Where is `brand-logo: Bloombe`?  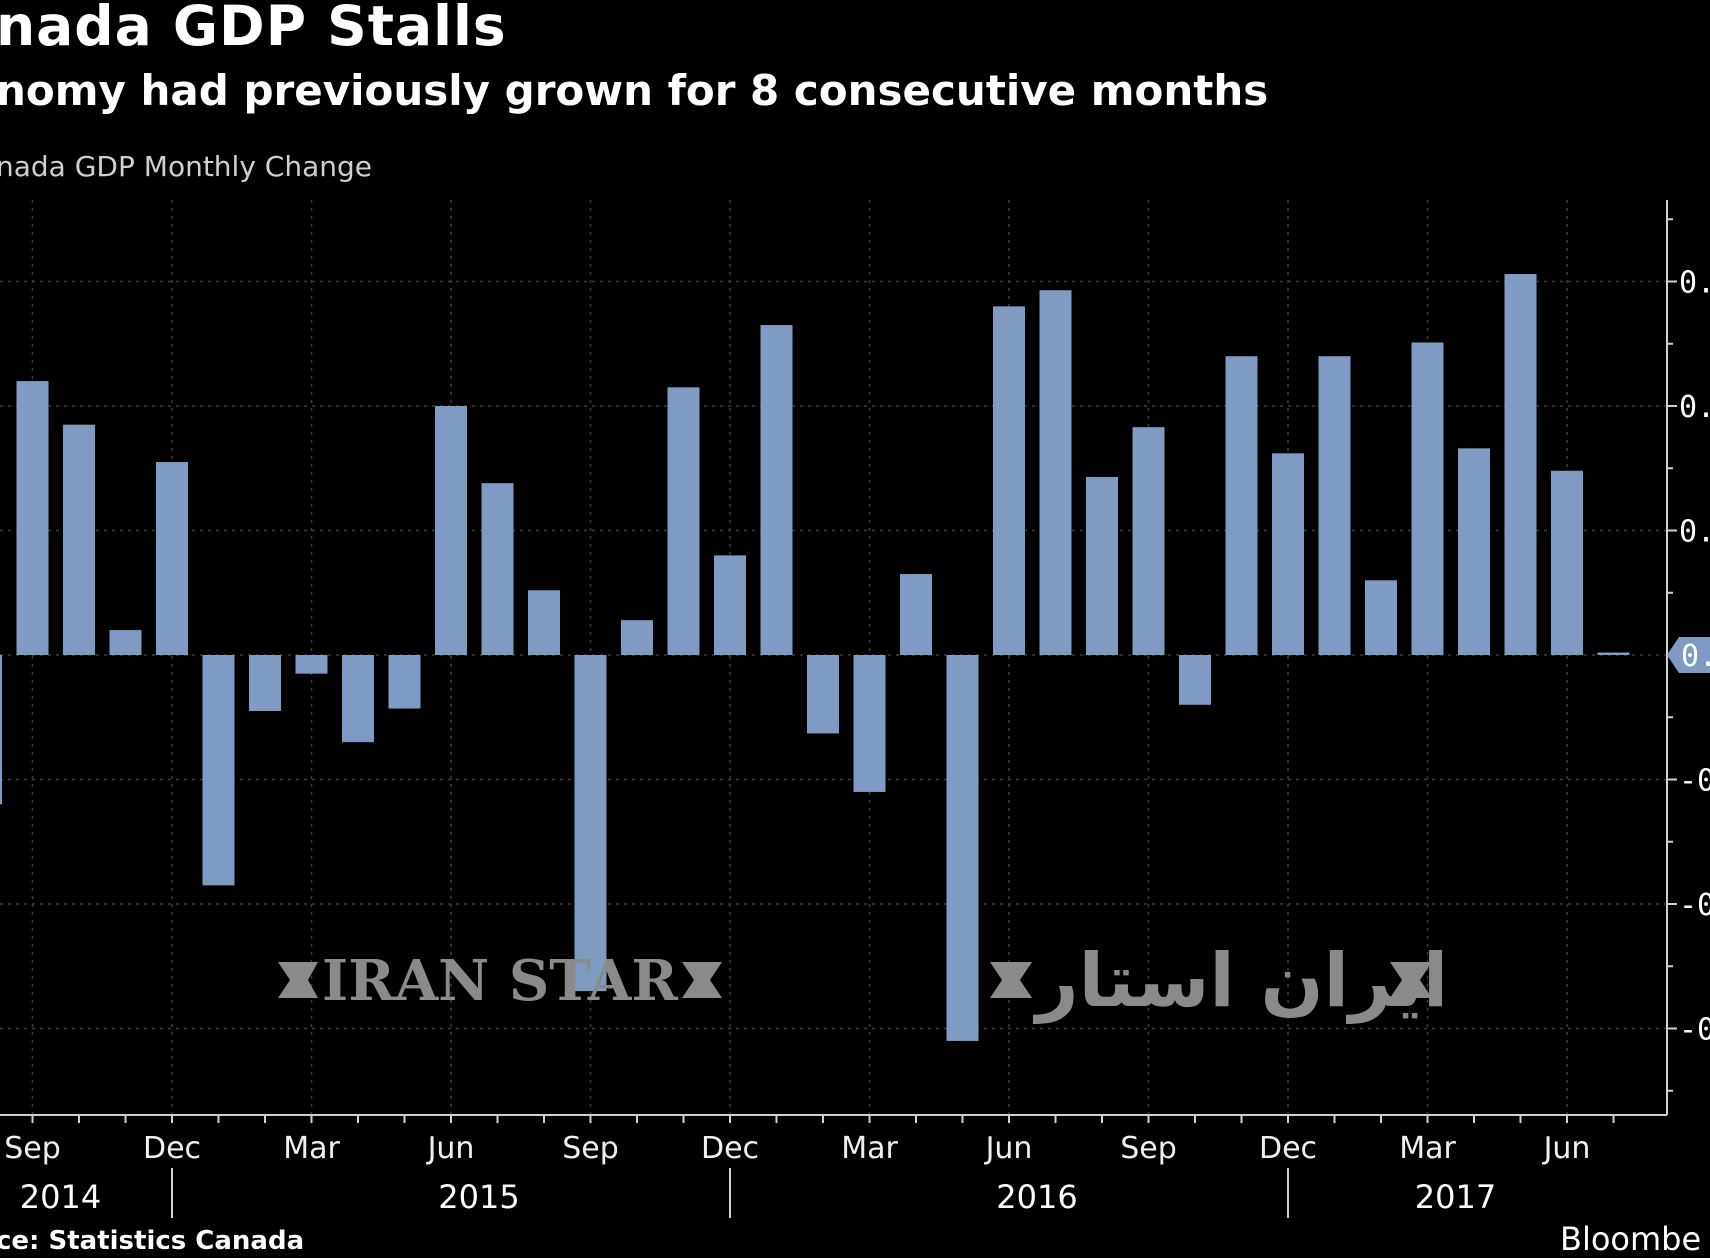
brand-logo: Bloombe is located at coordinates (1631, 1239).